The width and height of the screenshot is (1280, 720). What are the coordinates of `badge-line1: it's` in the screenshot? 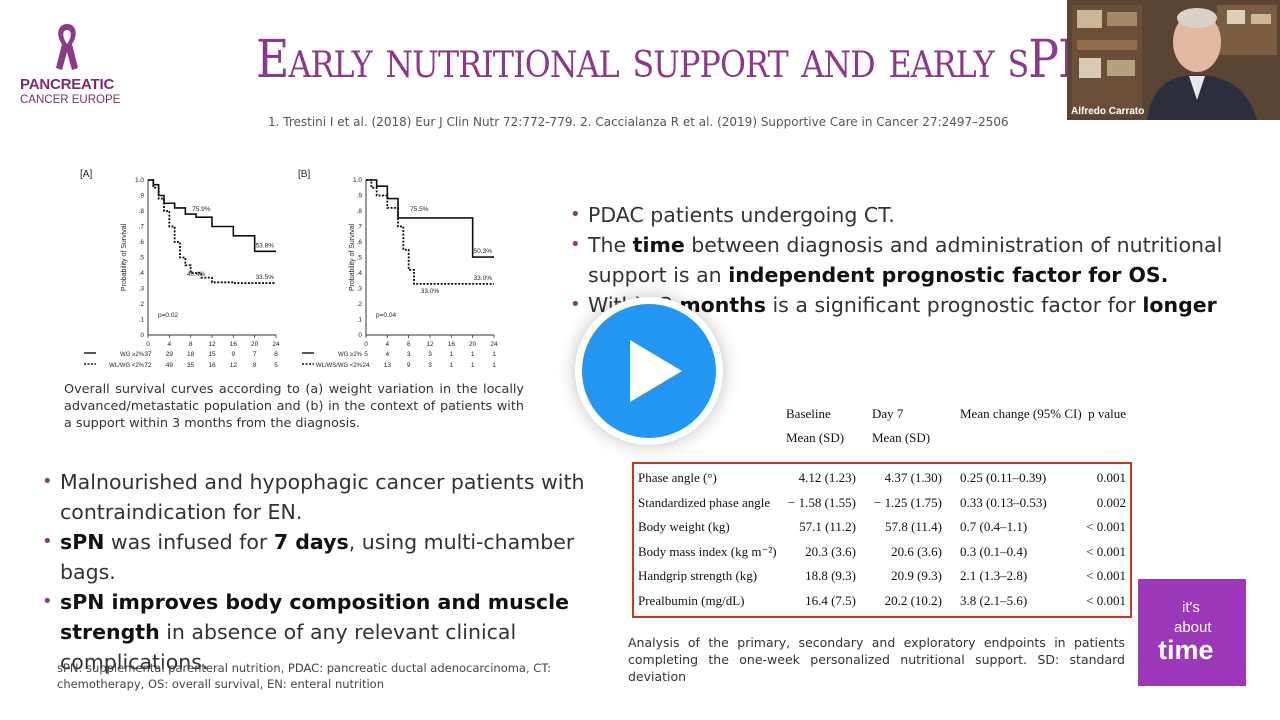 It's located at (1191, 607).